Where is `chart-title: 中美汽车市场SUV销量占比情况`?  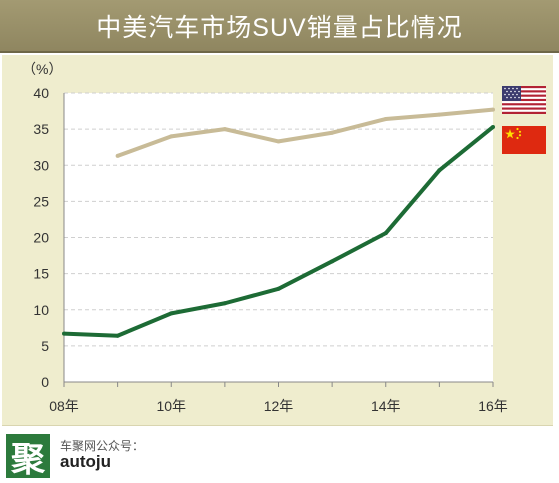 chart-title: 中美汽车市场SUV销量占比情况 is located at coordinates (279, 27).